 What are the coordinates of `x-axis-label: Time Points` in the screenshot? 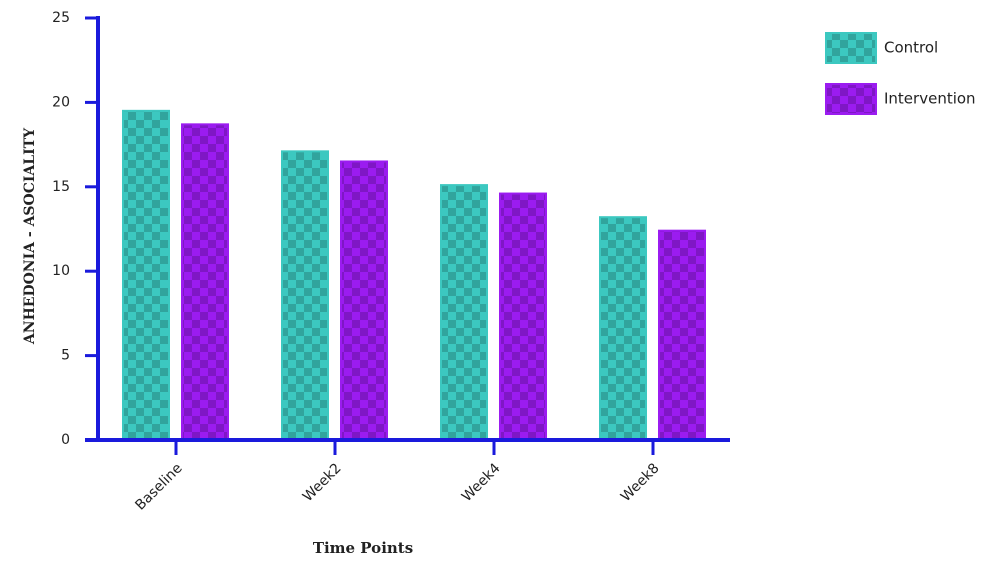 It's located at (363, 548).